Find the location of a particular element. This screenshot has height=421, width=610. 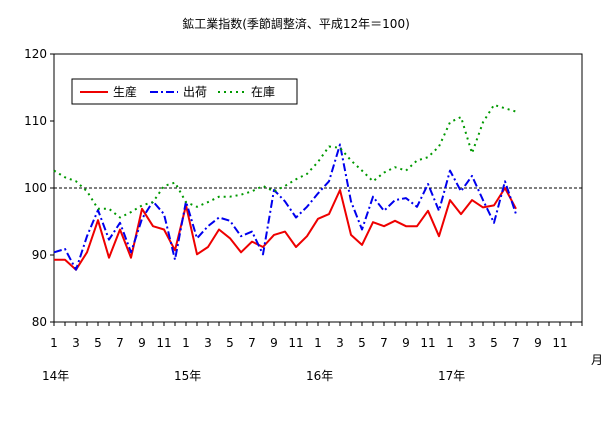

legend: 生産 出荷 在庫 is located at coordinates (184, 91).